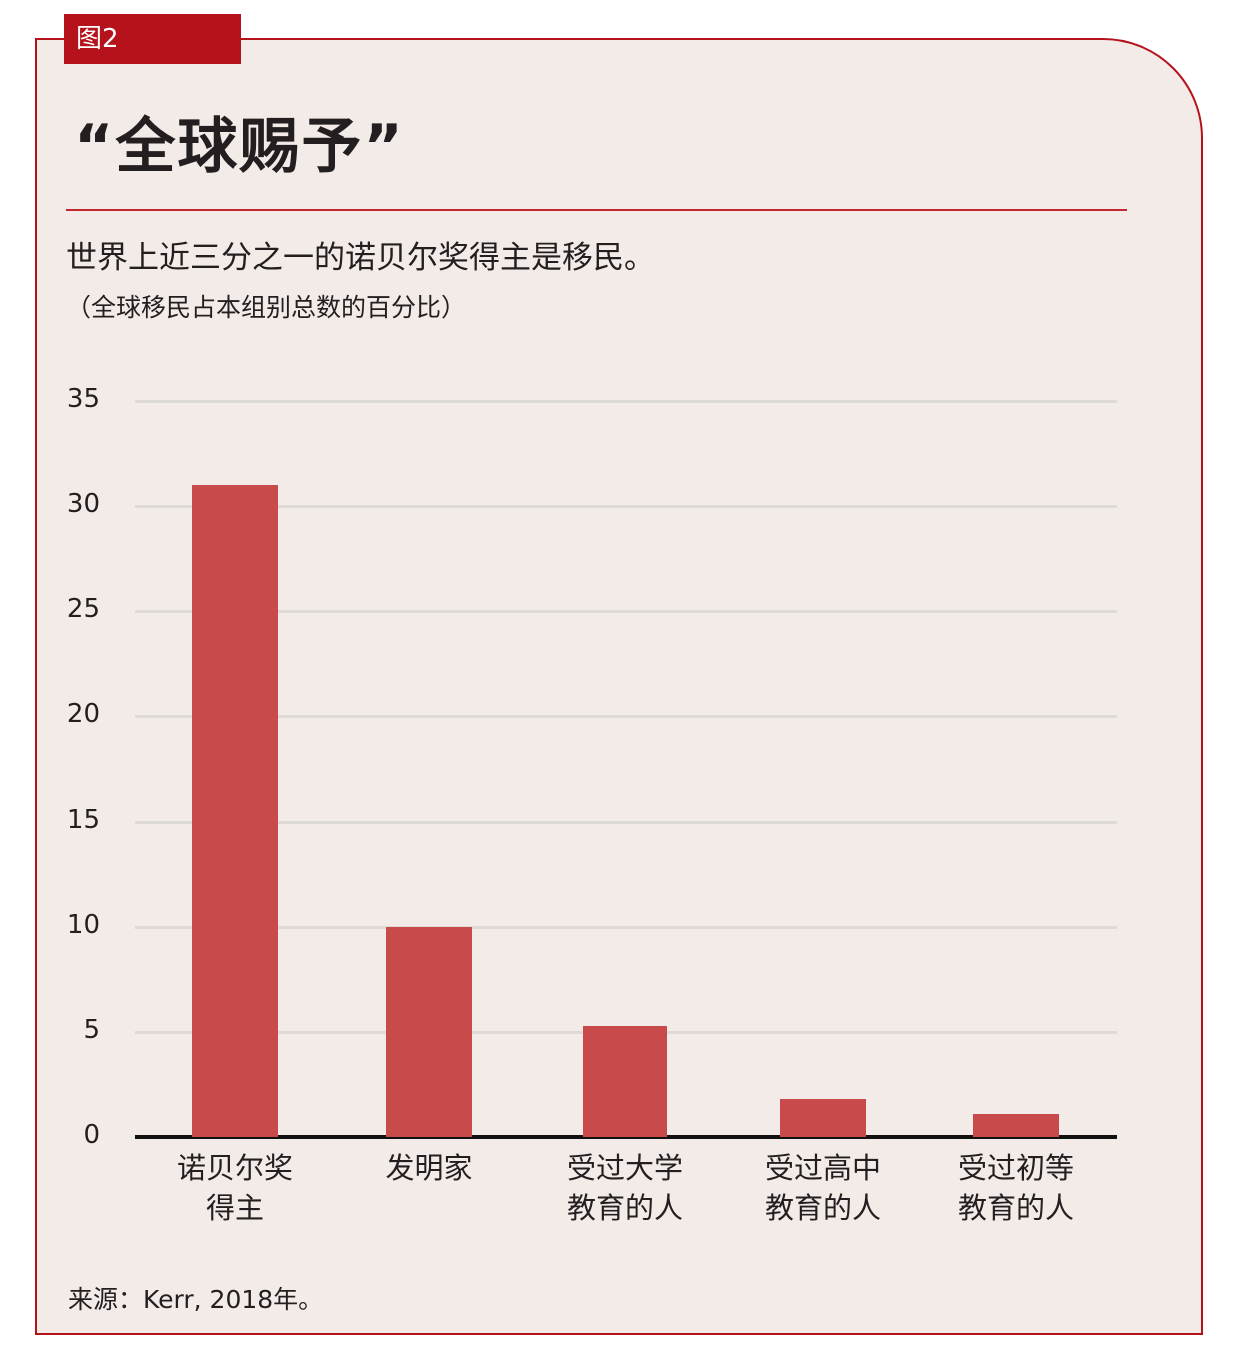 This screenshot has height=1369, width=1233. I want to click on x-category-label-line: 得主, so click(234, 1208).